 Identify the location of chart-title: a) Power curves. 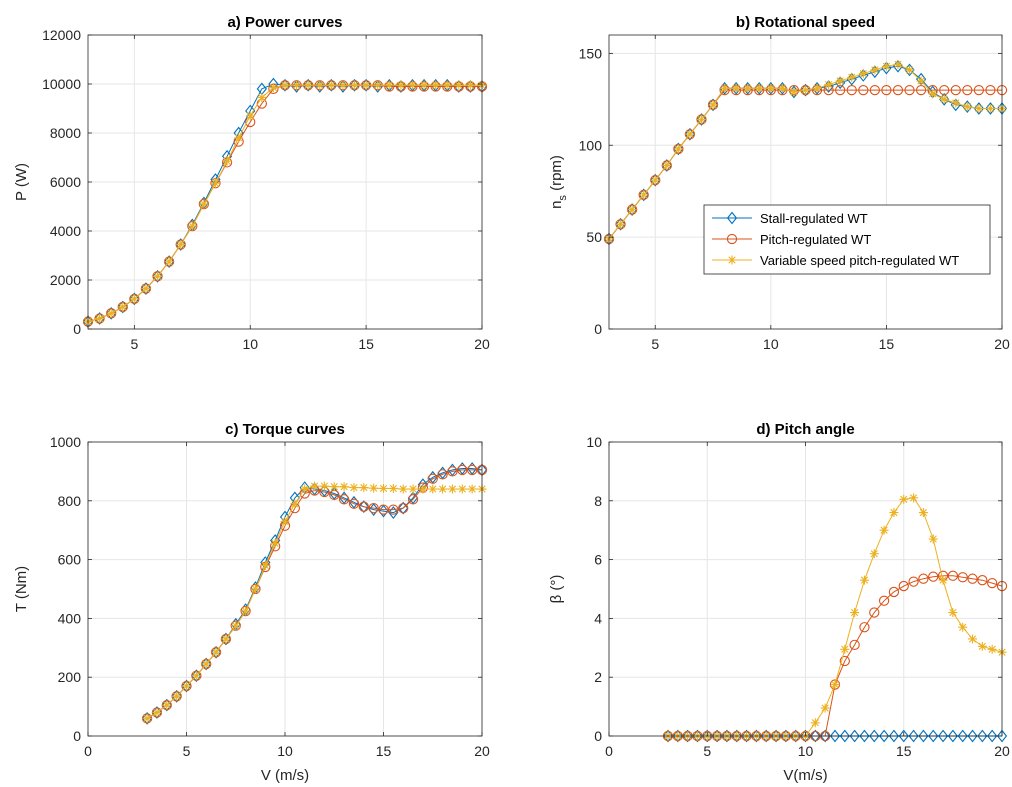
(284, 22).